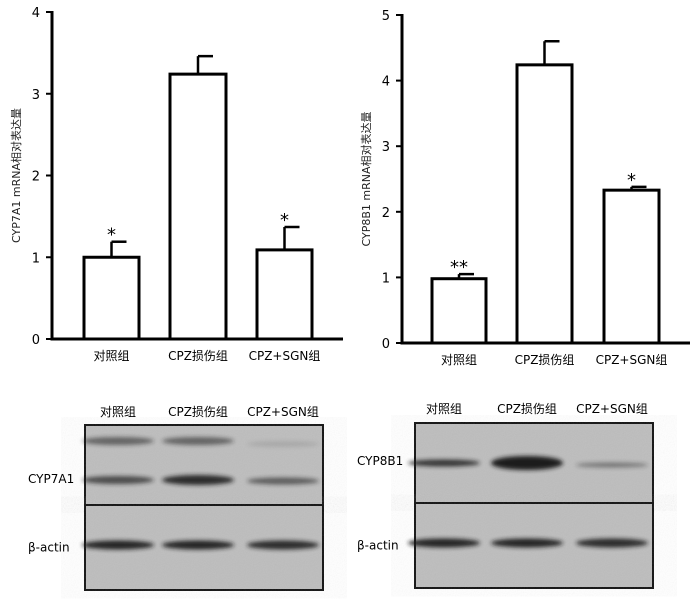  I want to click on y-axis-label: CYP8B1 mRNA相对表达量, so click(366, 179).